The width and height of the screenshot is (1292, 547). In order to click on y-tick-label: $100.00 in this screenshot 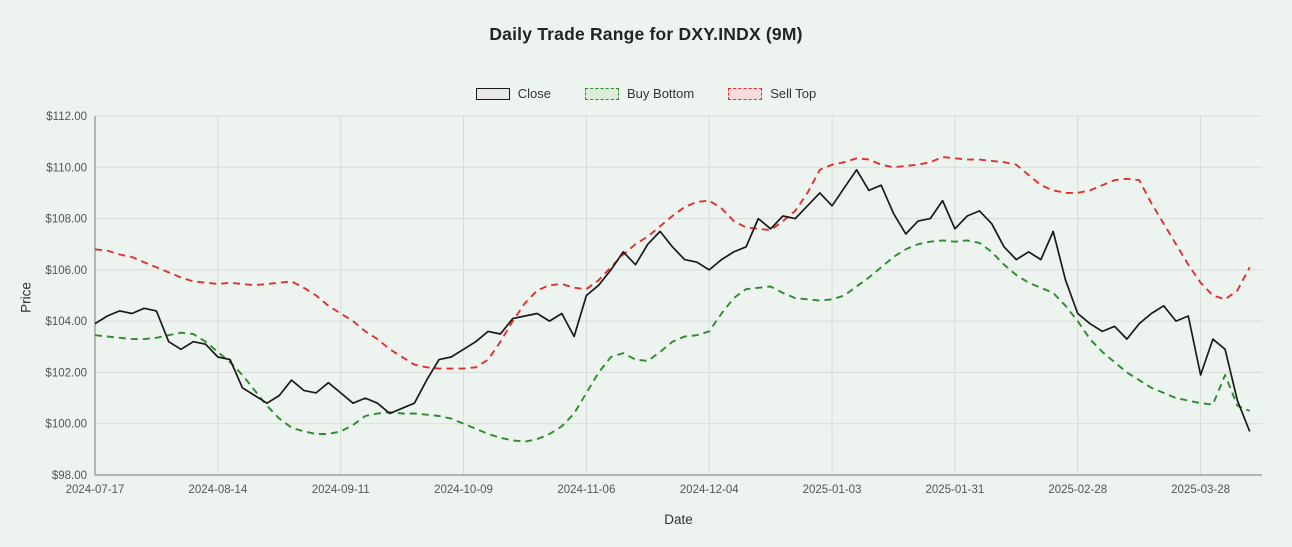, I will do `click(66, 425)`.